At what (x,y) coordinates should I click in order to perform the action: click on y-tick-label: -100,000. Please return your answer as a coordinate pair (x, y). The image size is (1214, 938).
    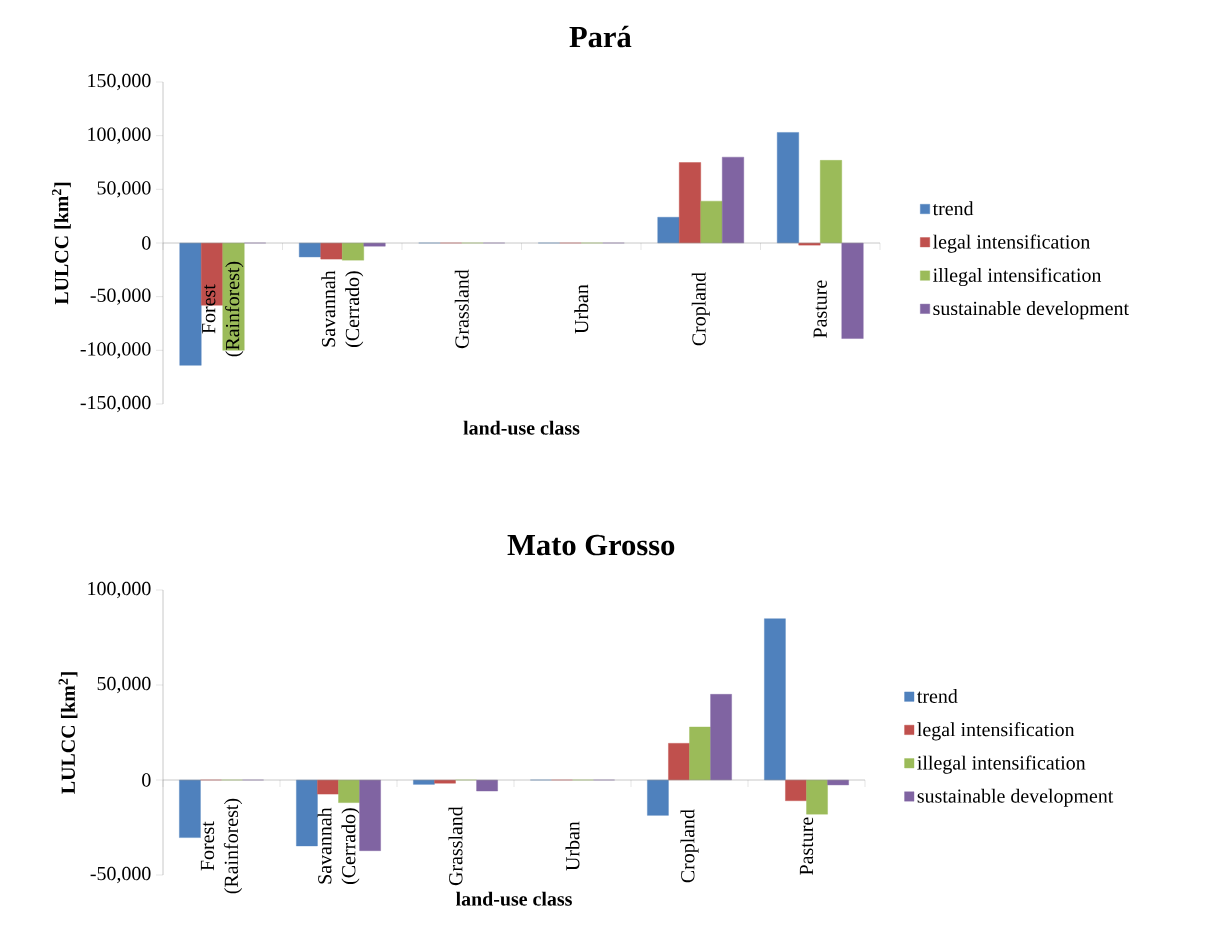
    Looking at the image, I should click on (115, 350).